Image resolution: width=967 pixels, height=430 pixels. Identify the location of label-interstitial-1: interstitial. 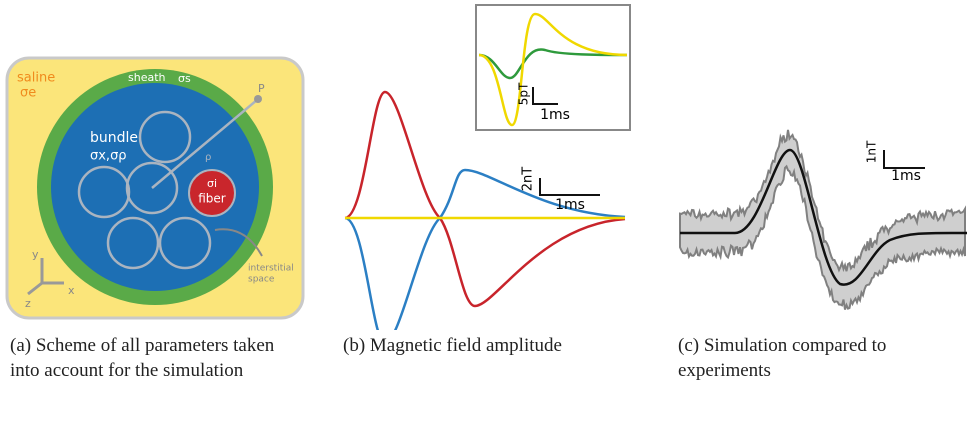
(271, 269).